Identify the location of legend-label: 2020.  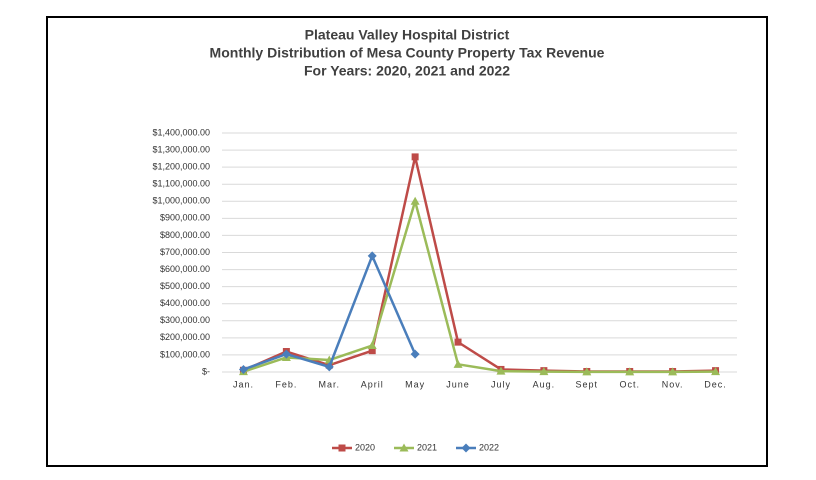
(365, 447).